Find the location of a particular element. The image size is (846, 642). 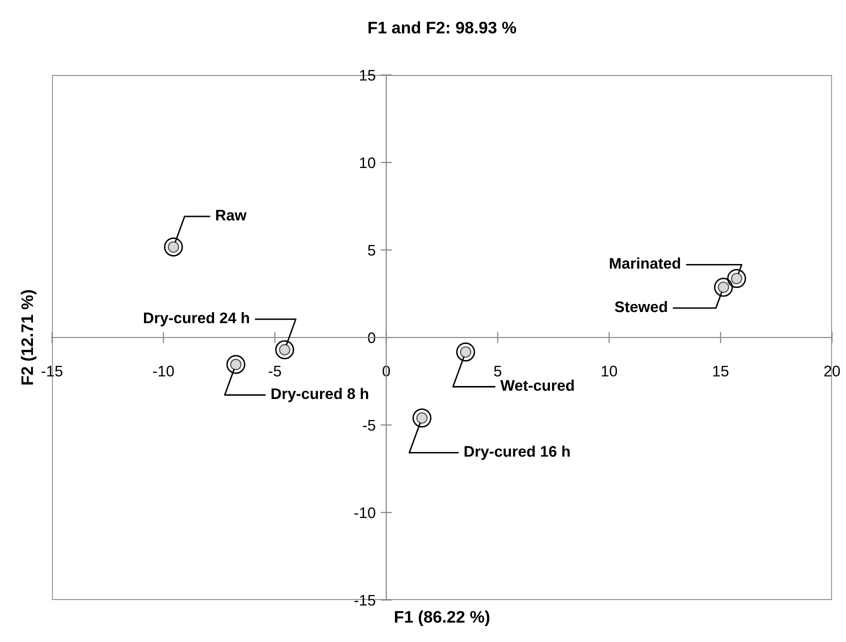

annotation: Marinated is located at coordinates (645, 263).